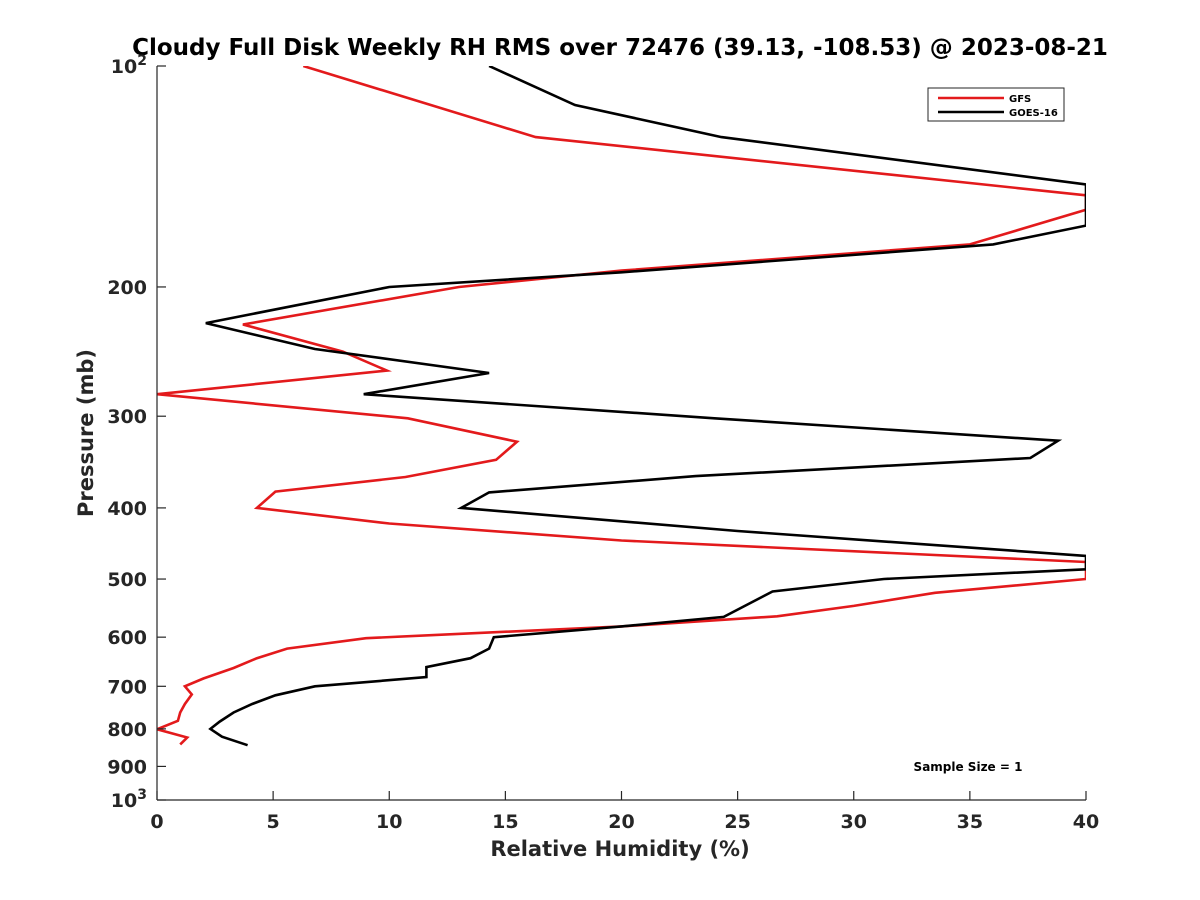  I want to click on y-tick-label: 10³, so click(129, 799).